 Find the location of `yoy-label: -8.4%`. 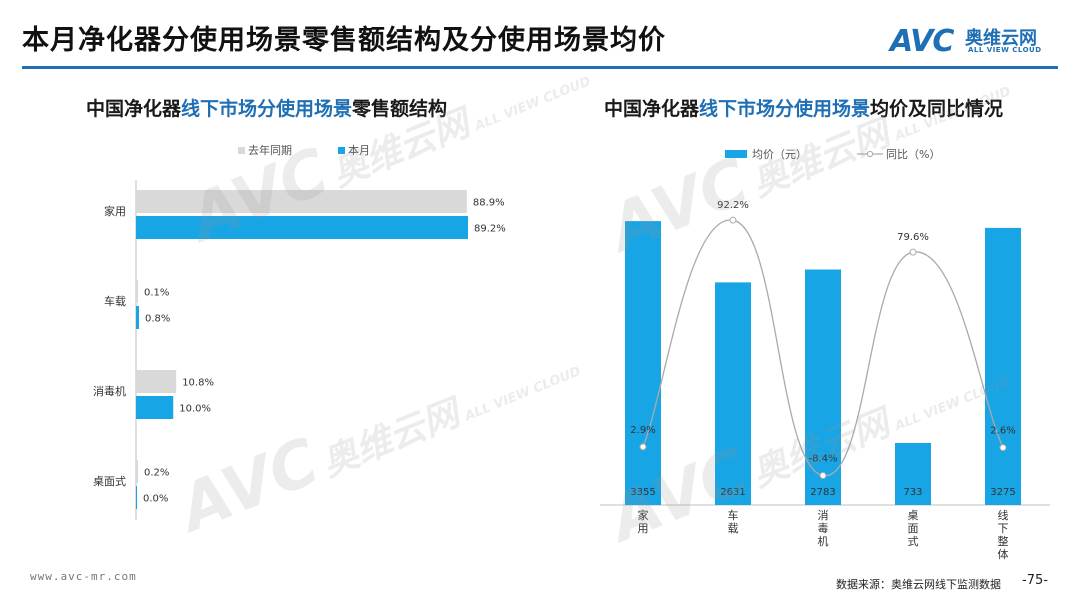

yoy-label: -8.4% is located at coordinates (822, 459).